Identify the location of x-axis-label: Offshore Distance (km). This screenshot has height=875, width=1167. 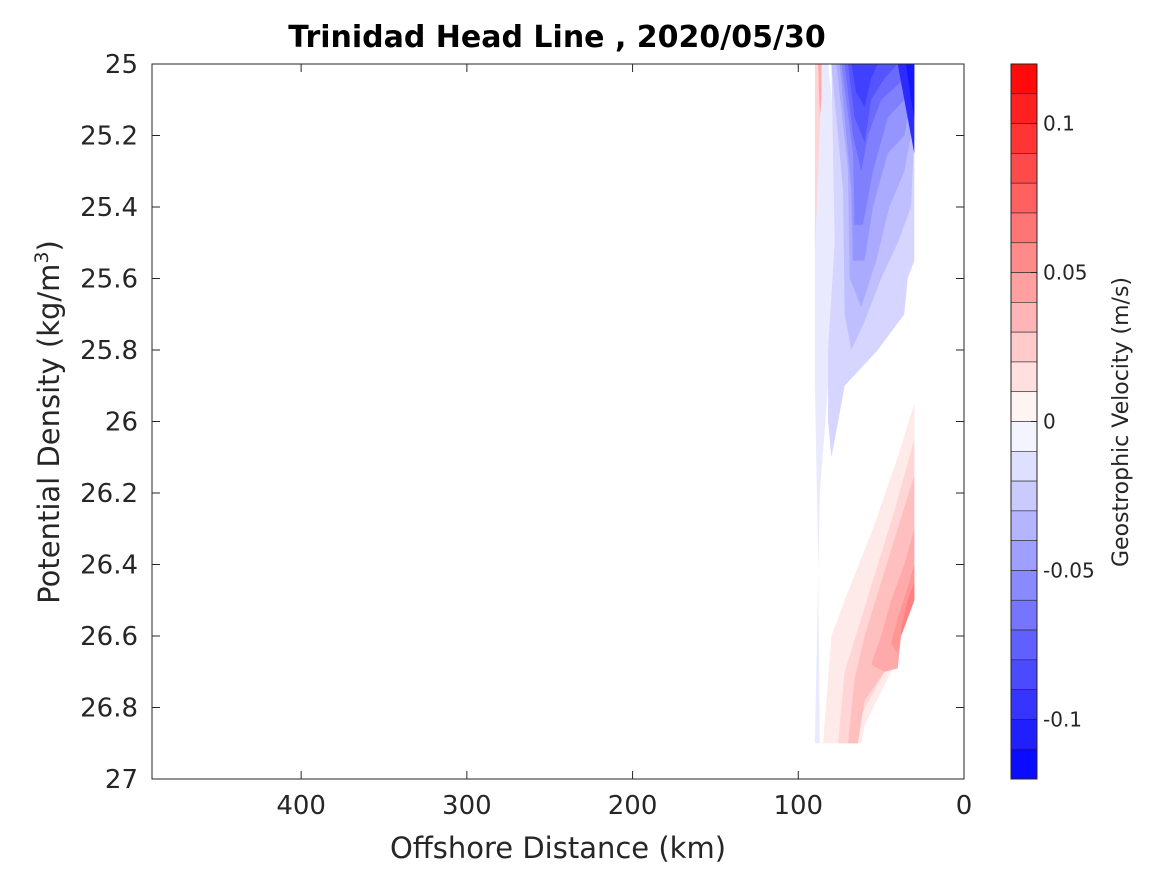
(558, 848).